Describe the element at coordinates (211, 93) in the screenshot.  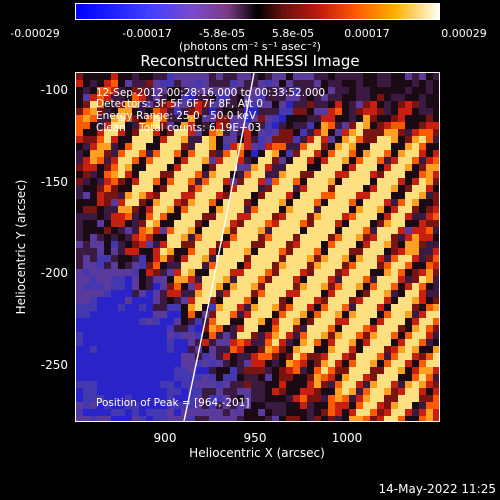
I see `info-time-range: 12-Sep-2012 00:28:16.000 to 00:33:52.000` at that location.